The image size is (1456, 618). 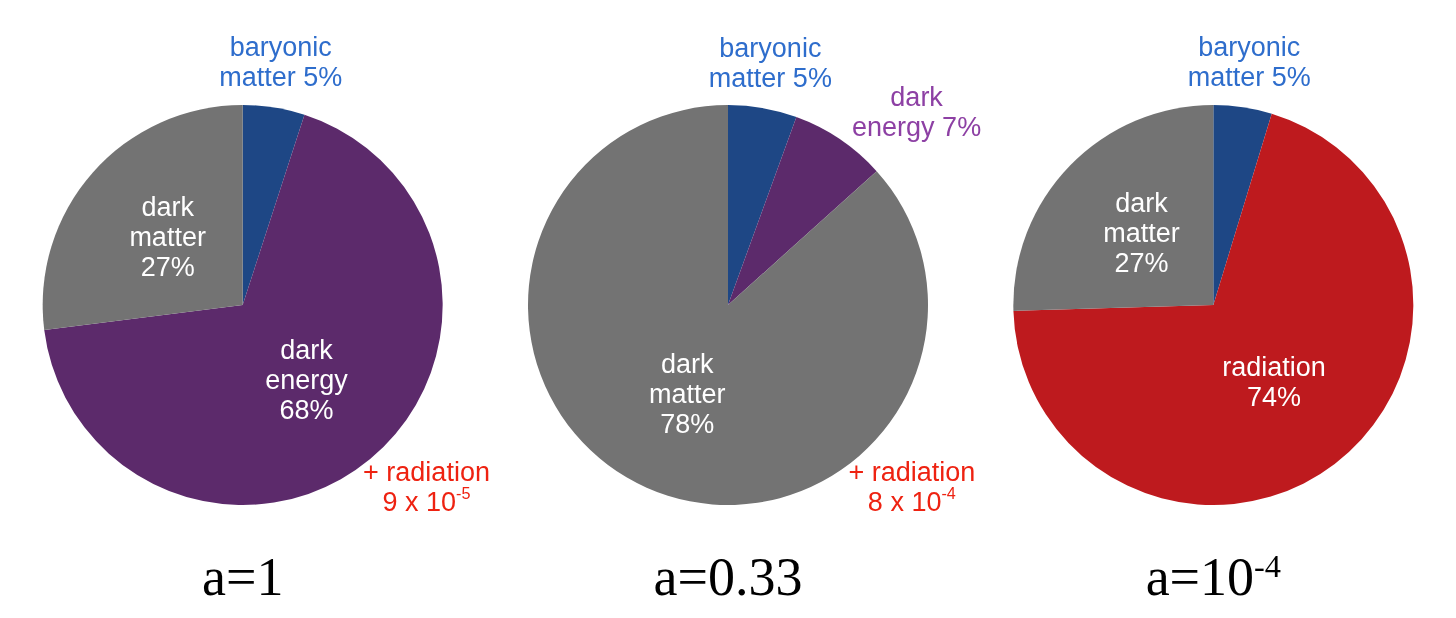 I want to click on text: + radiation 9 x 10$^{-5}$, so click(x=426, y=486).